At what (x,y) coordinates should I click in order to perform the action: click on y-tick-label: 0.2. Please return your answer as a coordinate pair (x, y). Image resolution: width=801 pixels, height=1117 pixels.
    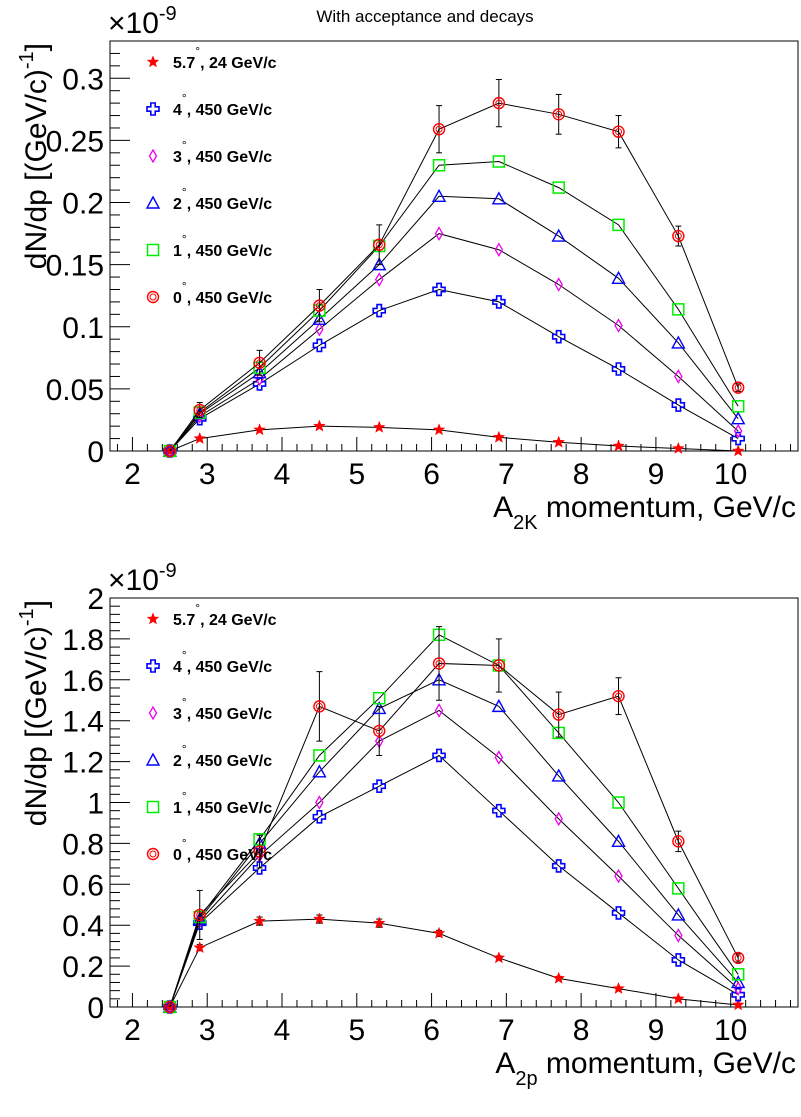
    Looking at the image, I should click on (83, 967).